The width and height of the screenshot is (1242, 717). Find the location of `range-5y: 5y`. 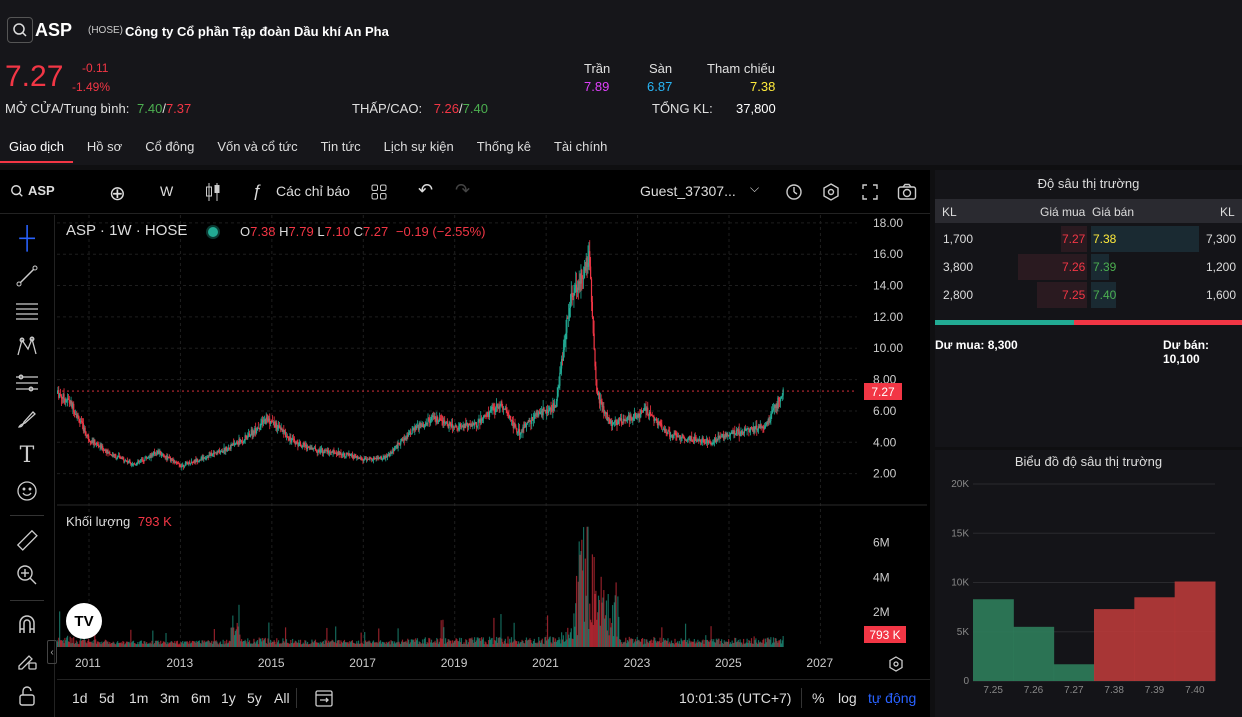

range-5y: 5y is located at coordinates (254, 698).